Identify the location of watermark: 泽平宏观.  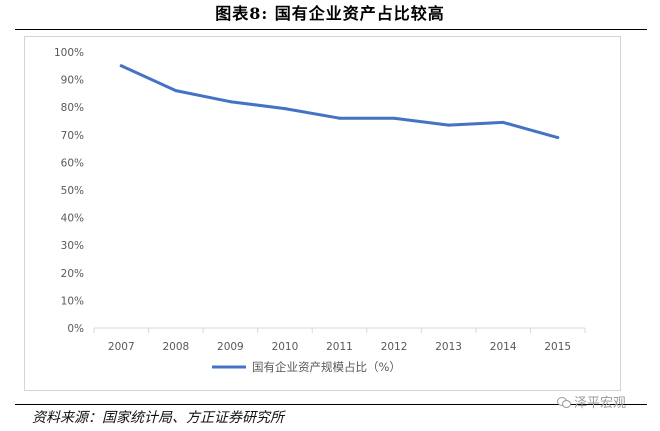
(591, 401).